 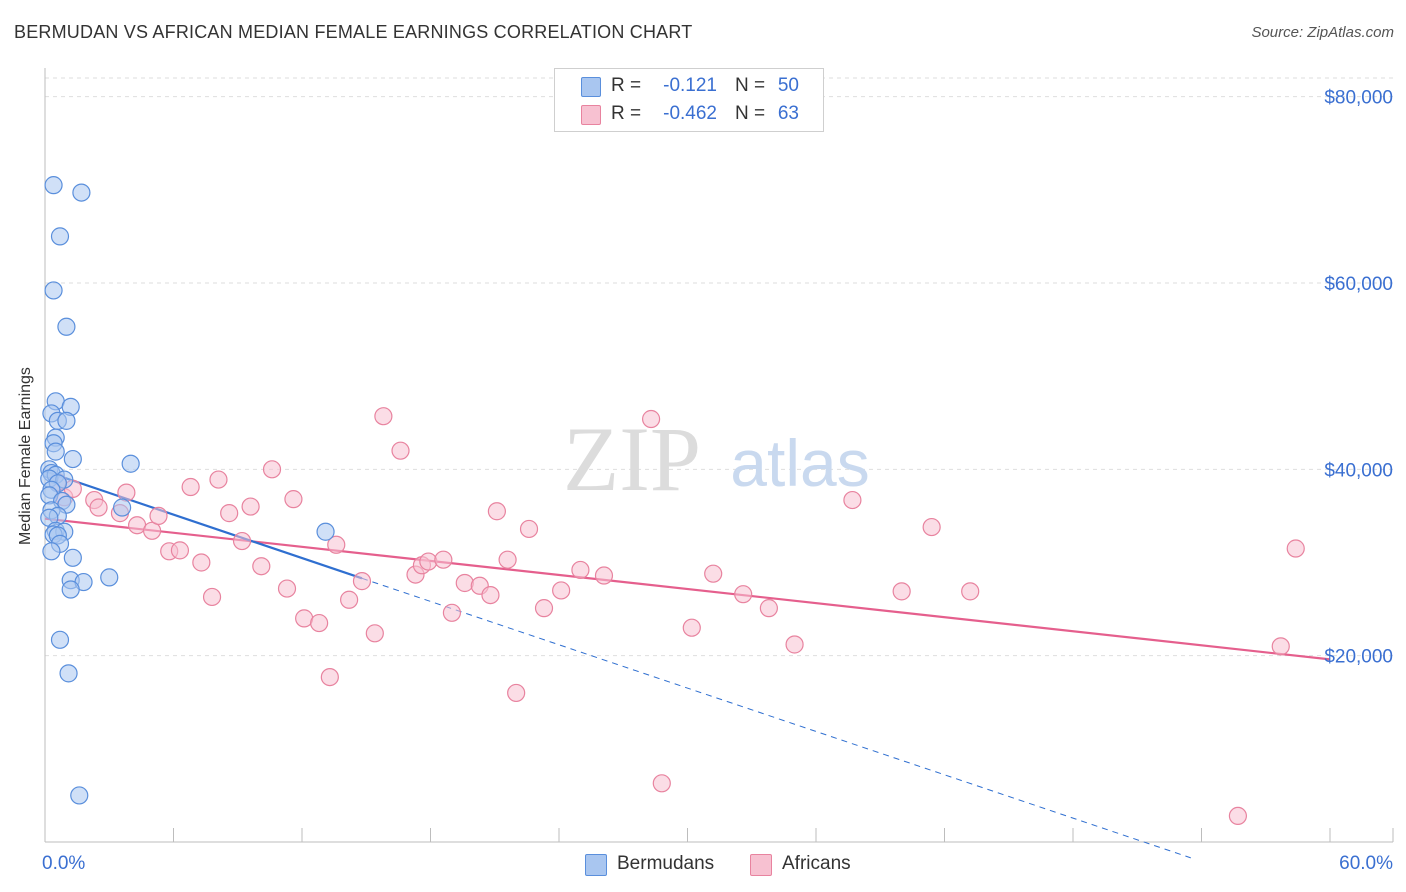 I want to click on legend-n-value: 63, so click(x=788, y=113).